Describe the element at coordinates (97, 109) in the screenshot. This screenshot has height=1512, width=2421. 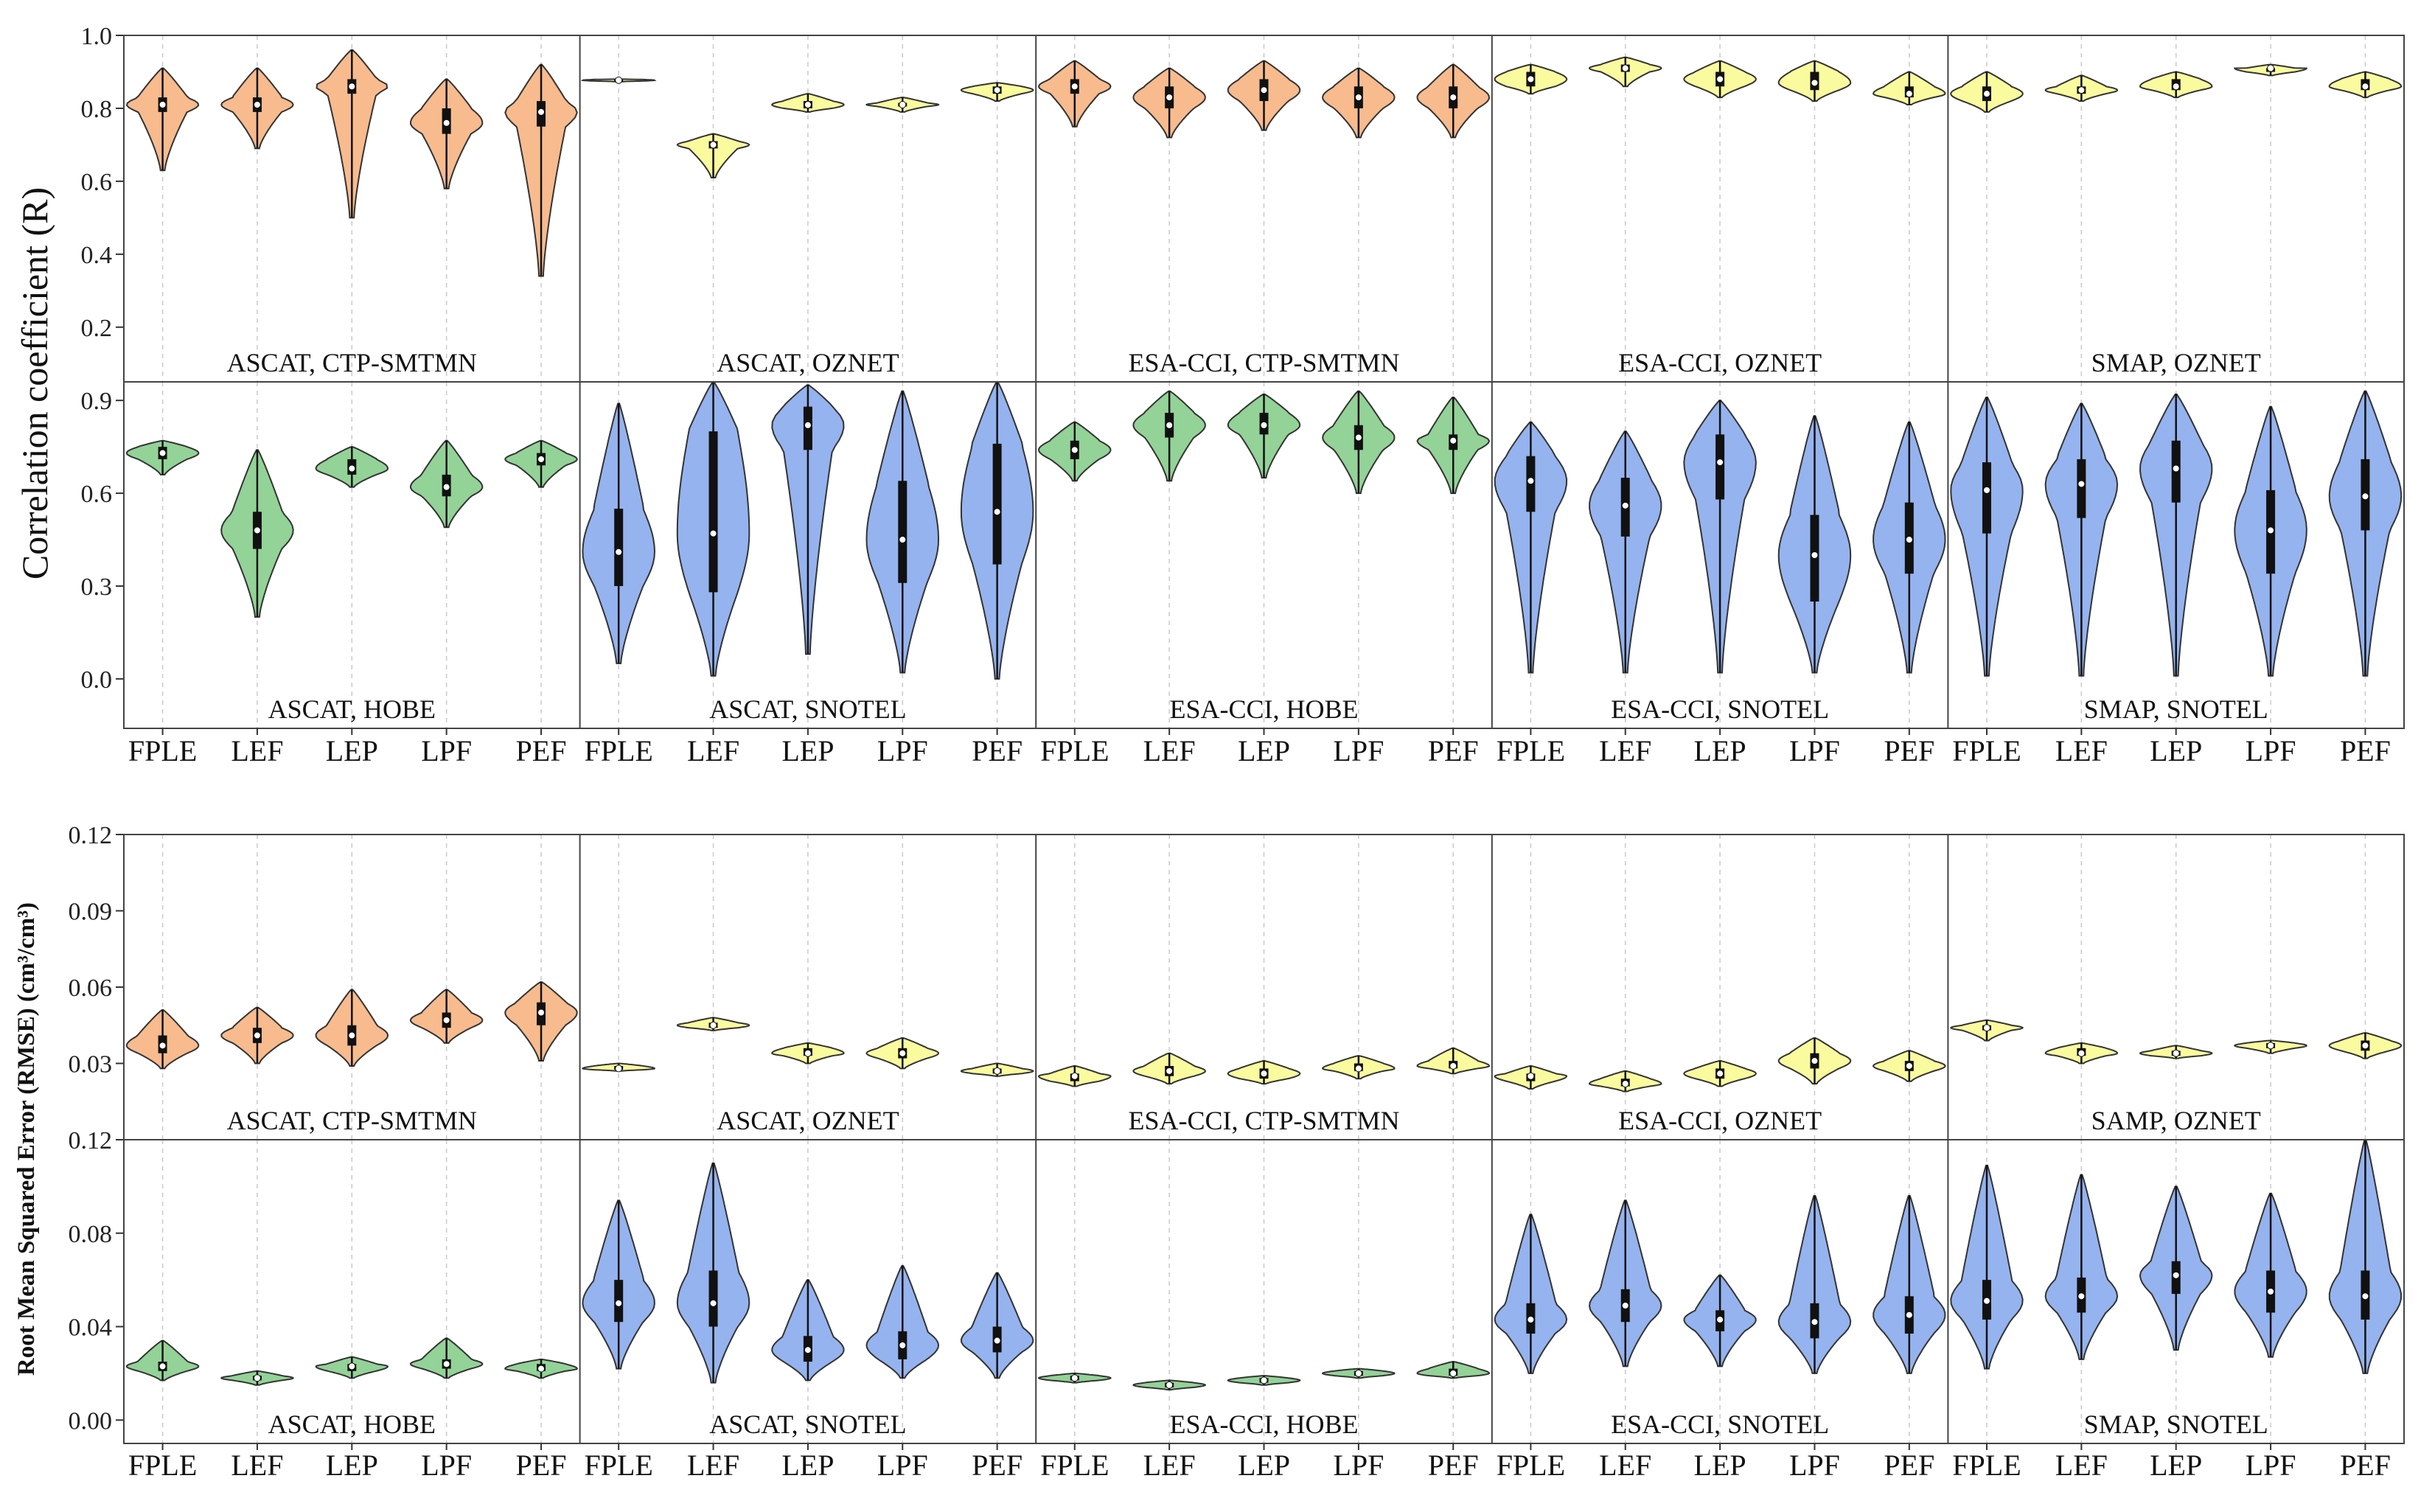
I see `y-tick-label: 0.8` at that location.